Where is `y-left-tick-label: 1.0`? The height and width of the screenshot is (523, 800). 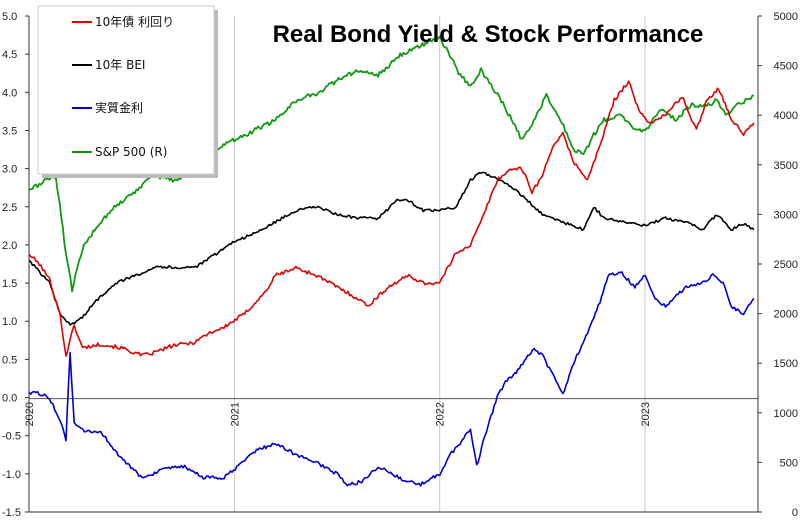
y-left-tick-label: 1.0 is located at coordinates (9, 322).